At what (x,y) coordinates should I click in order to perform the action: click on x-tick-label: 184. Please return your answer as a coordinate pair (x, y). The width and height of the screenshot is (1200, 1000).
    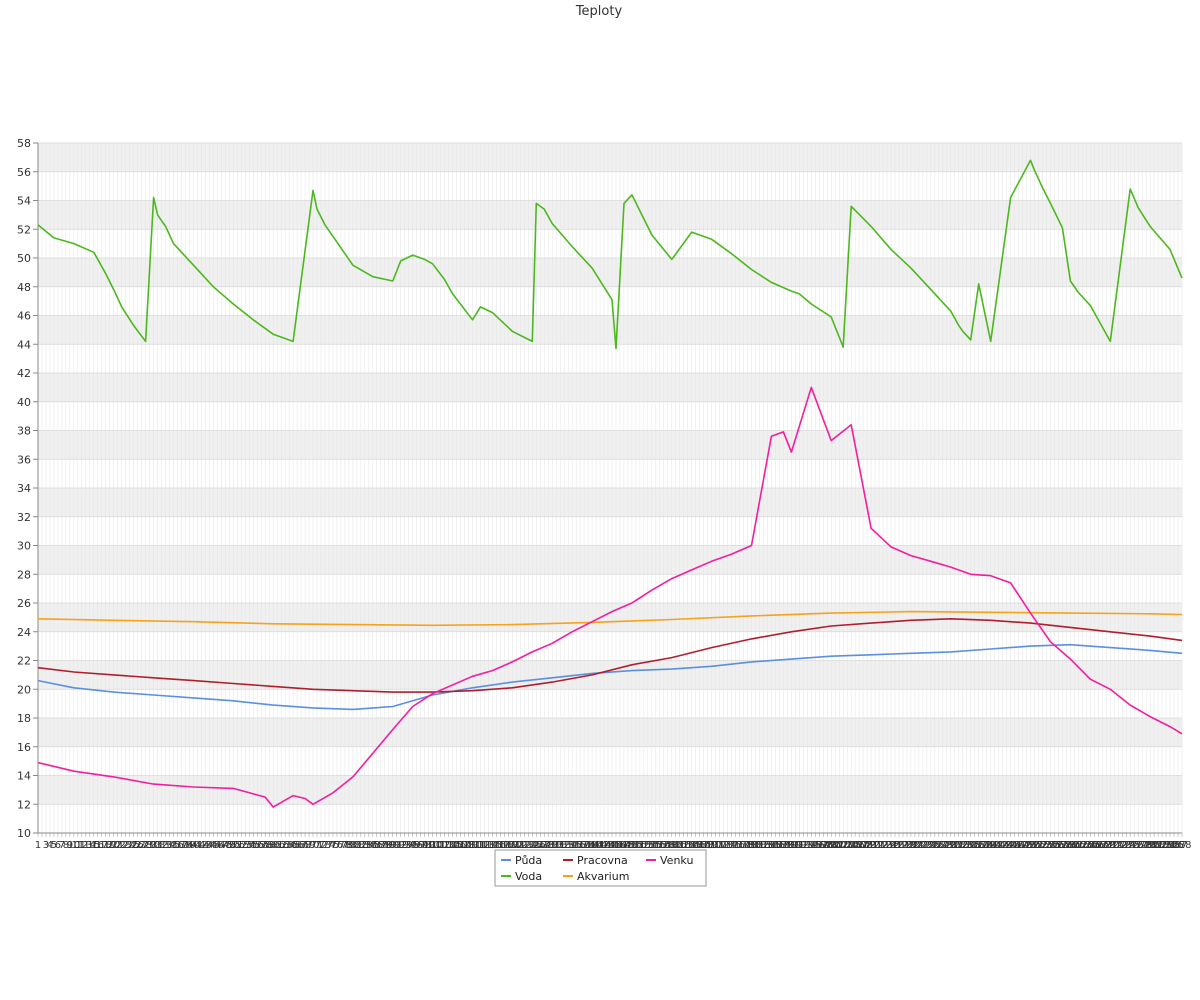
    Looking at the image, I should click on (767, 845).